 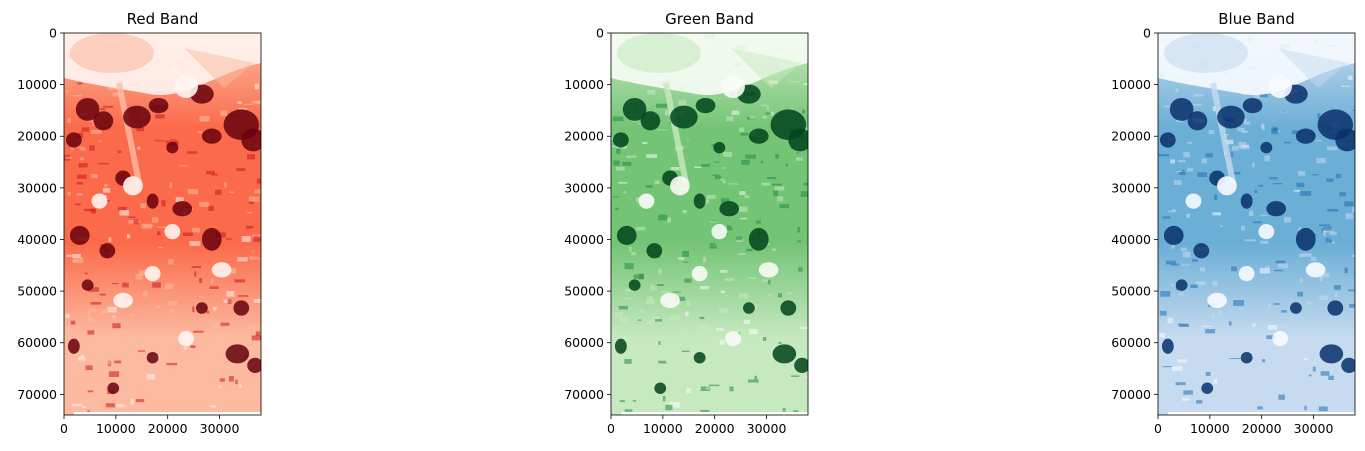 What do you see at coordinates (1256, 19) in the screenshot?
I see `panel-title: Blue Band` at bounding box center [1256, 19].